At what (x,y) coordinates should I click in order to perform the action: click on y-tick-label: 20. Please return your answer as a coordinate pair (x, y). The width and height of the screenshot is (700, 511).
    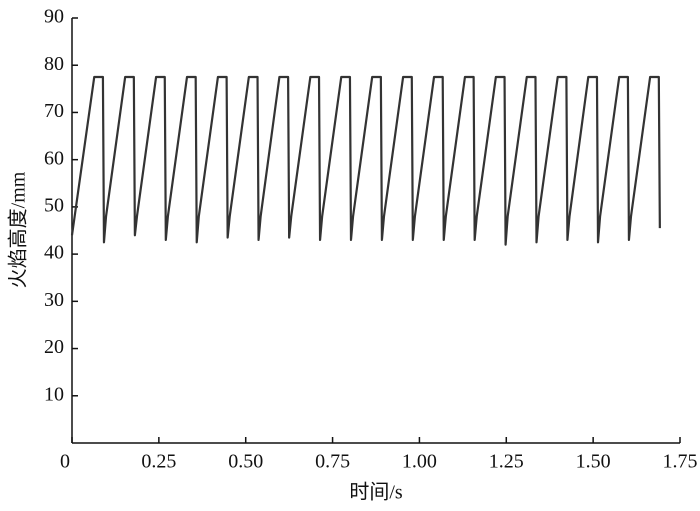
    Looking at the image, I should click on (54, 347).